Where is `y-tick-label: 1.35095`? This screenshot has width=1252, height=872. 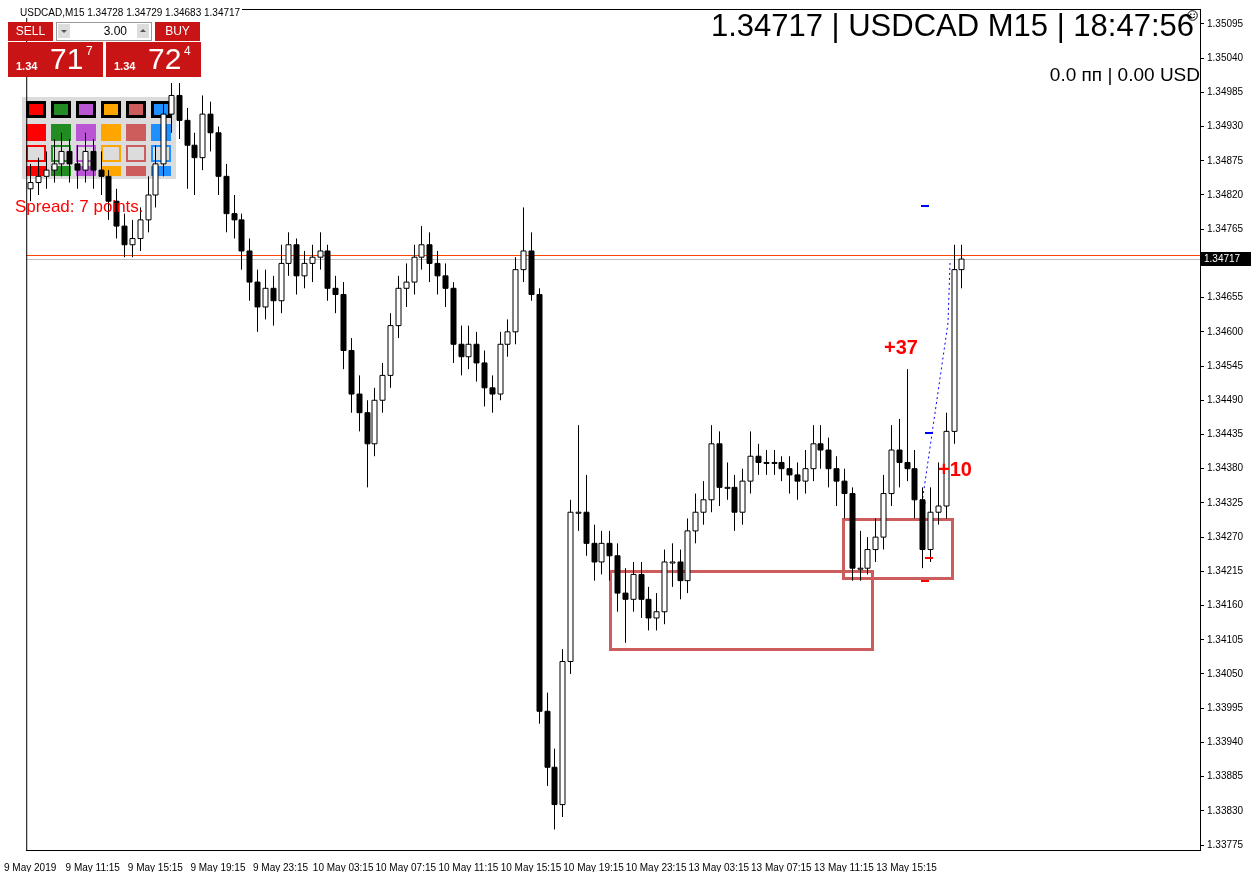
y-tick-label: 1.35095 is located at coordinates (1225, 23).